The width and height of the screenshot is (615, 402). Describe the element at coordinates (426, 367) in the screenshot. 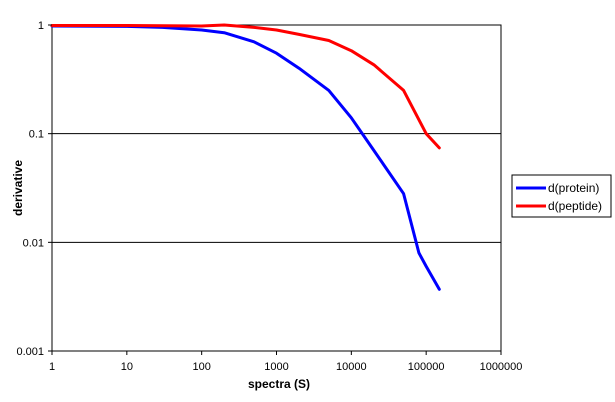

I see `x-tick-label: 100000` at that location.